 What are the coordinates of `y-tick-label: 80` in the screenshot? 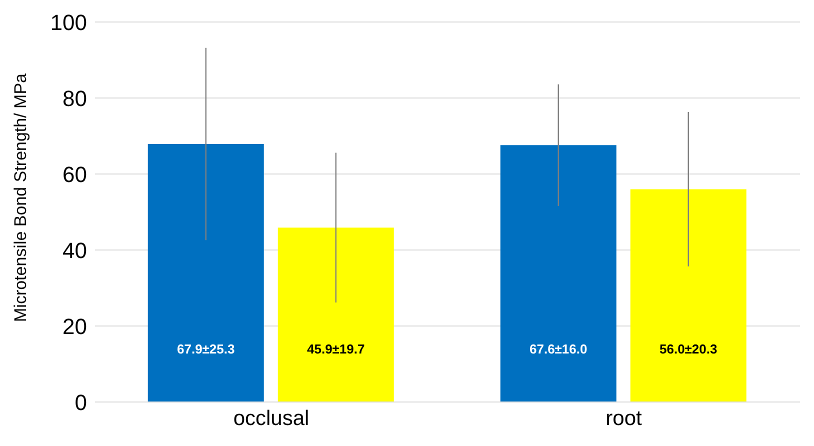 It's located at (74, 98).